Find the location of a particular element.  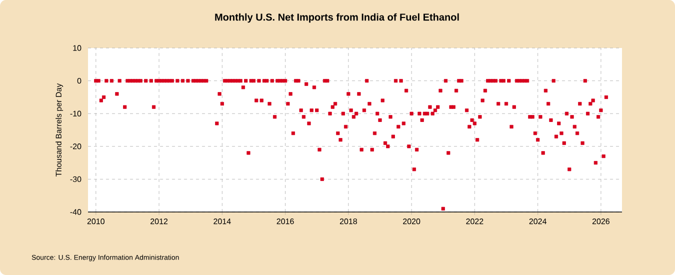

y-tick-label: -10 is located at coordinates (76, 113).